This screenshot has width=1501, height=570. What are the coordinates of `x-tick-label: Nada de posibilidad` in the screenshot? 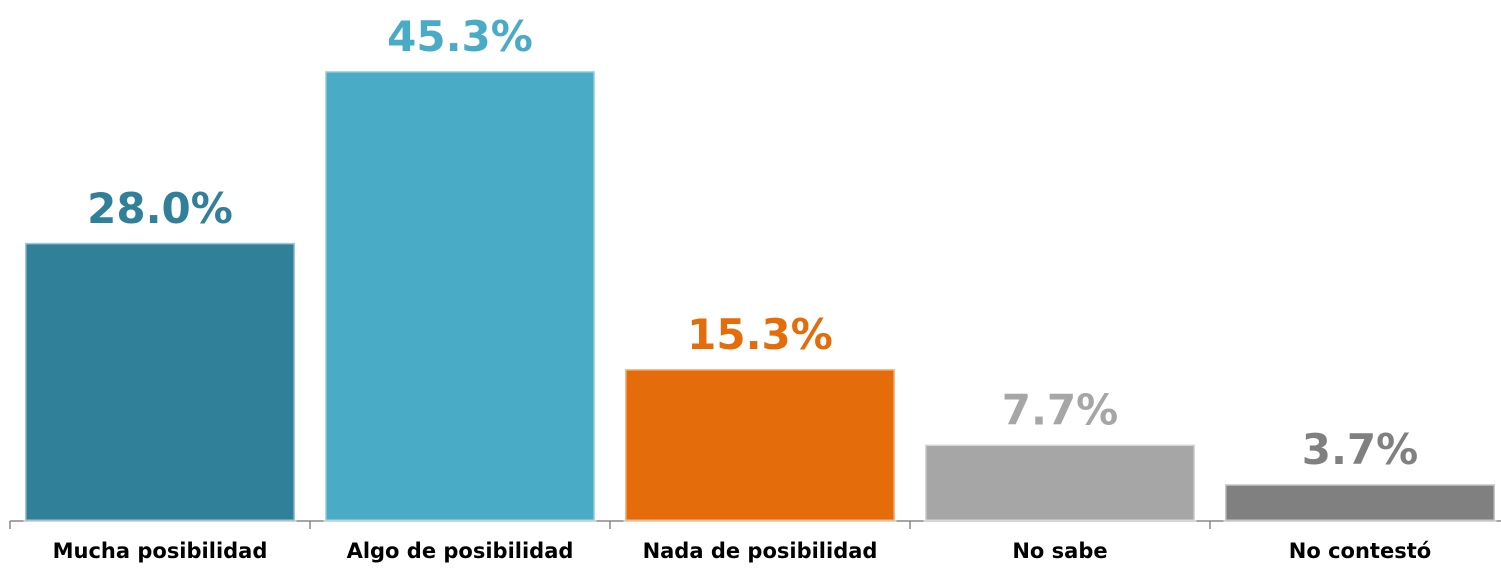 It's located at (760, 551).